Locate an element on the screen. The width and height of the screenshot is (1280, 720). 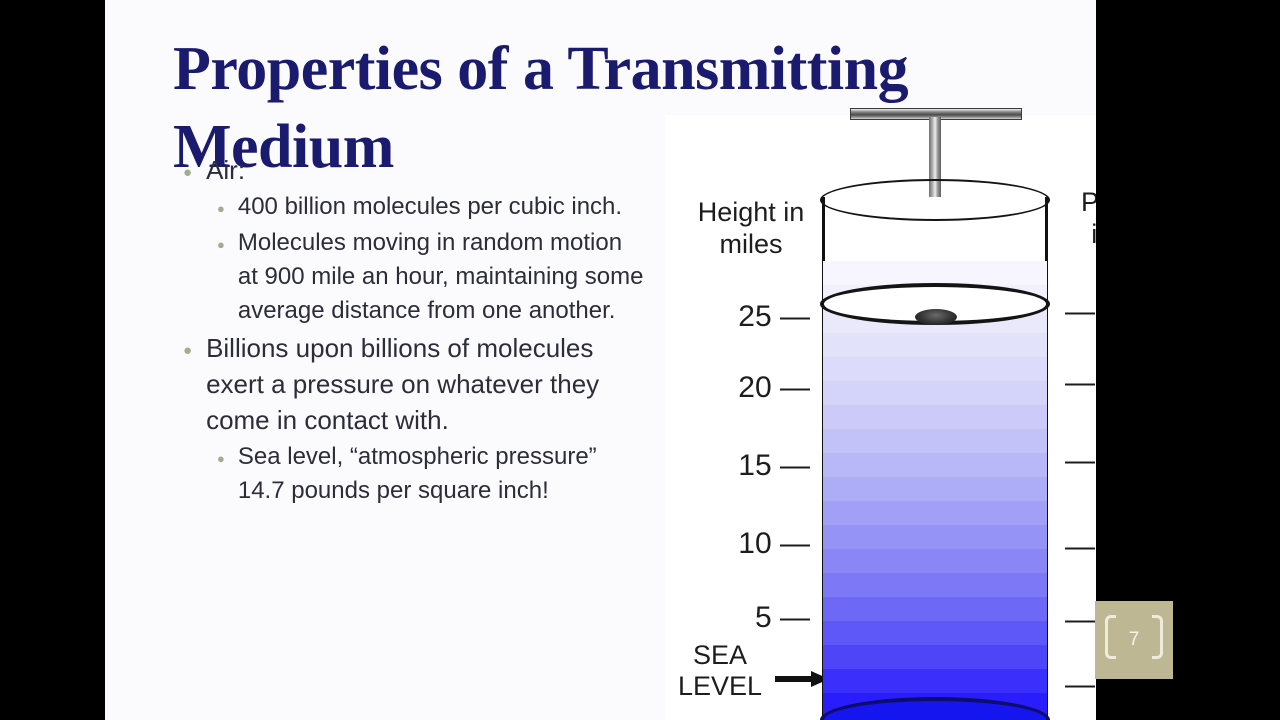
sea-level-line1: SEA is located at coordinates (720, 655).